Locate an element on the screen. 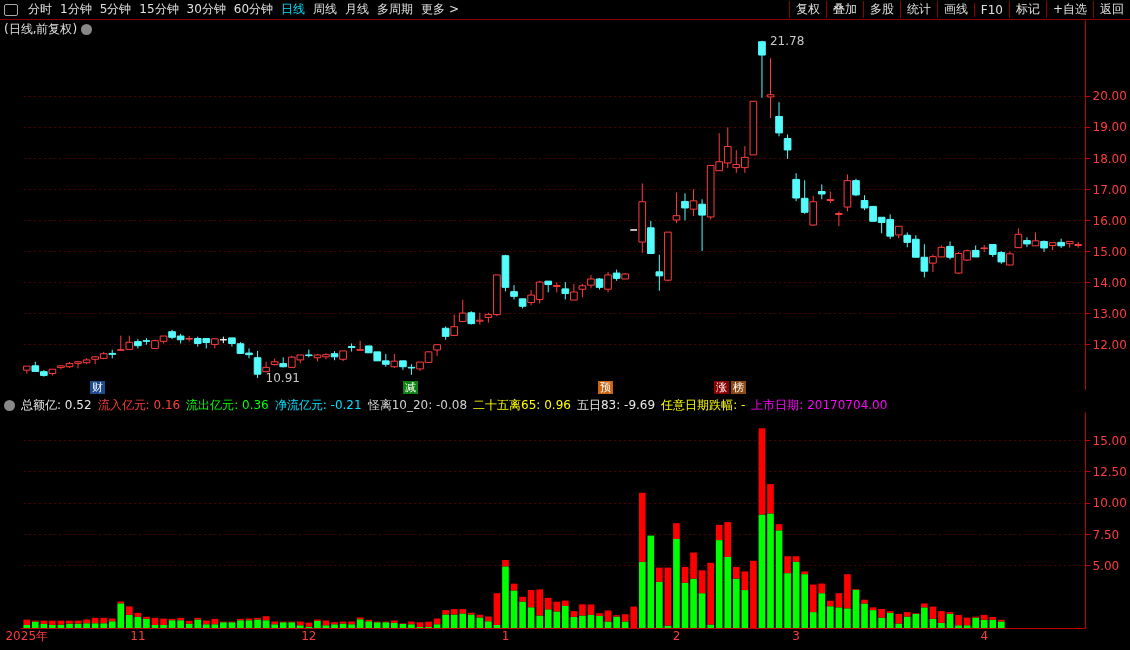  annotation: 21.78 is located at coordinates (787, 40).